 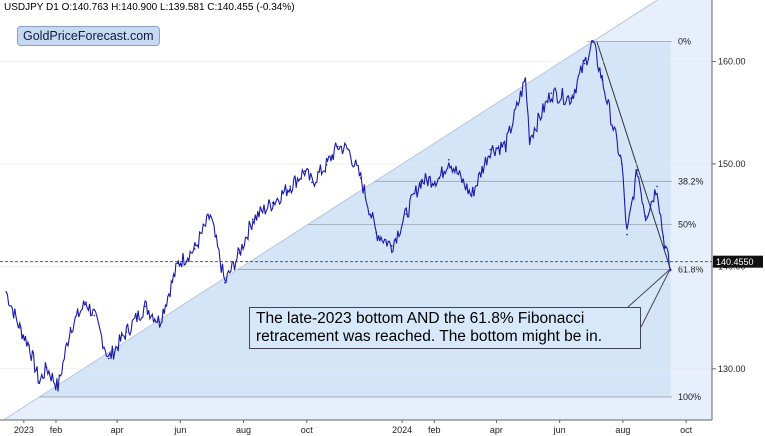 What do you see at coordinates (402, 430) in the screenshot?
I see `x-tick-label: 2024` at bounding box center [402, 430].